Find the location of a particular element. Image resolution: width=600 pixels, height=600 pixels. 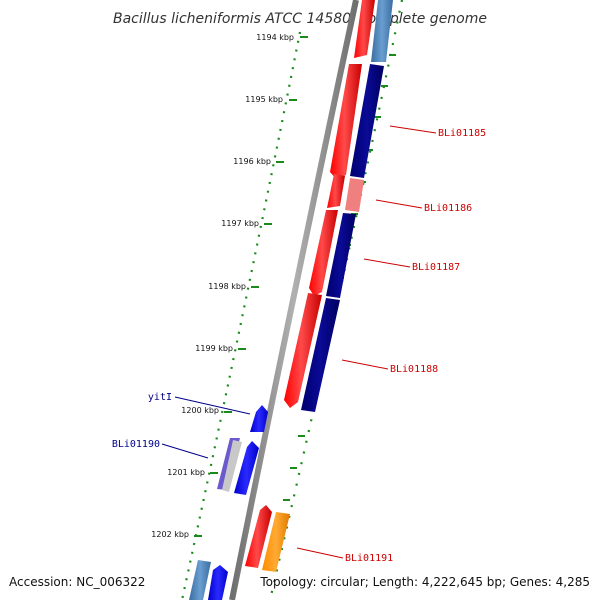

gene-block-gray is located at coordinates (232, 466).